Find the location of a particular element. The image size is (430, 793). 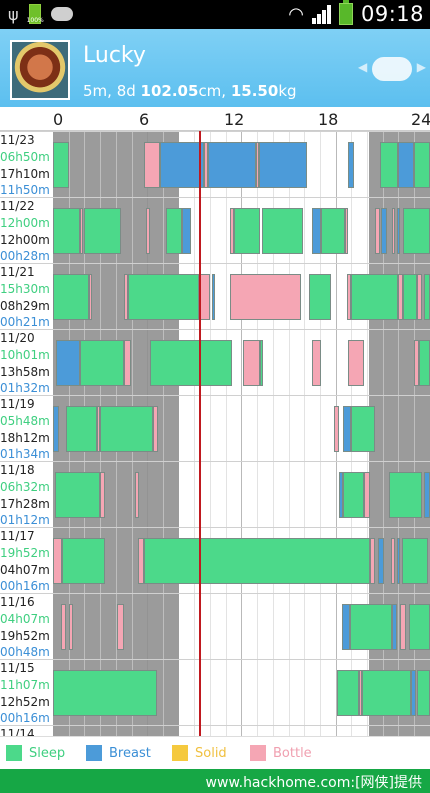

day-row: 11/18 06h32m 17h28m 01h12m is located at coordinates (215, 494).